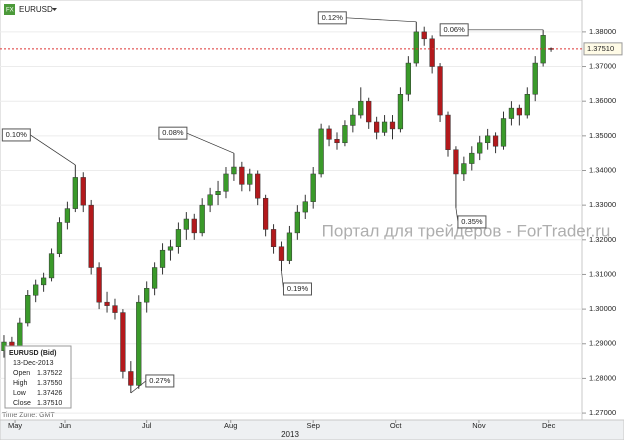  Describe the element at coordinates (9, 9) in the screenshot. I see `fx-icon` at that location.